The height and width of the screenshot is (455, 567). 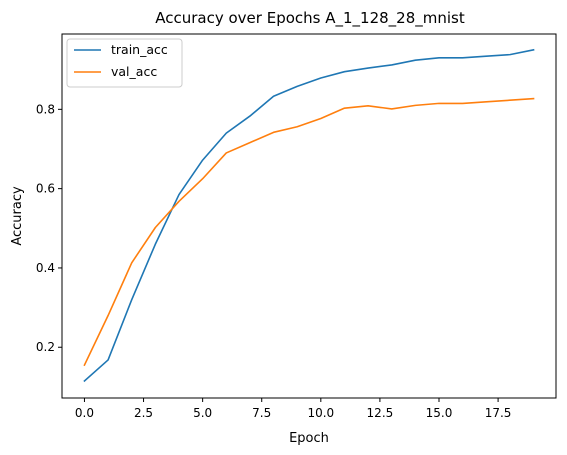 I want to click on x-tick-label: 5.0, so click(x=202, y=413).